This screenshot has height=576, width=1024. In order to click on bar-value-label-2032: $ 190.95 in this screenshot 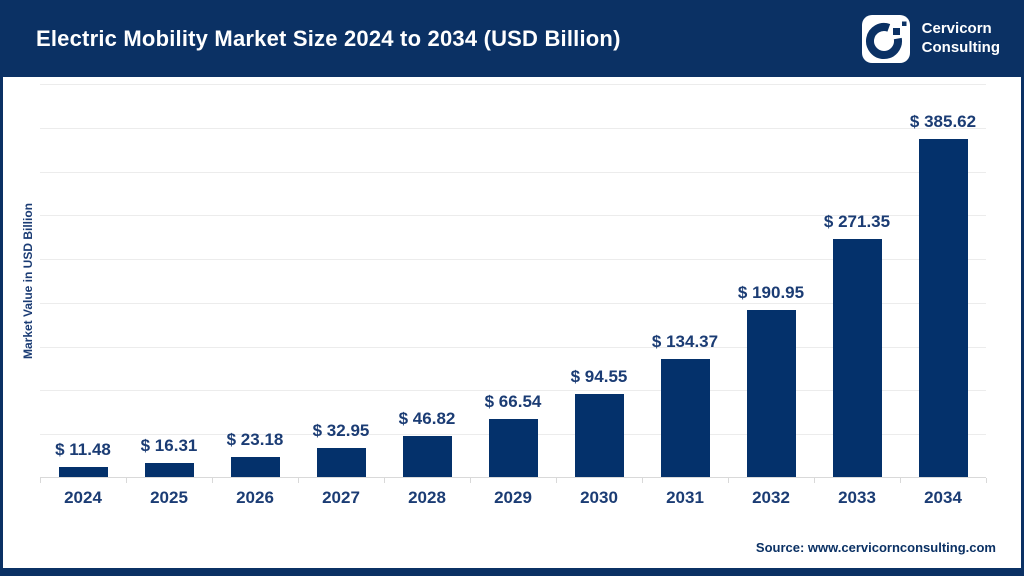, I will do `click(771, 292)`.